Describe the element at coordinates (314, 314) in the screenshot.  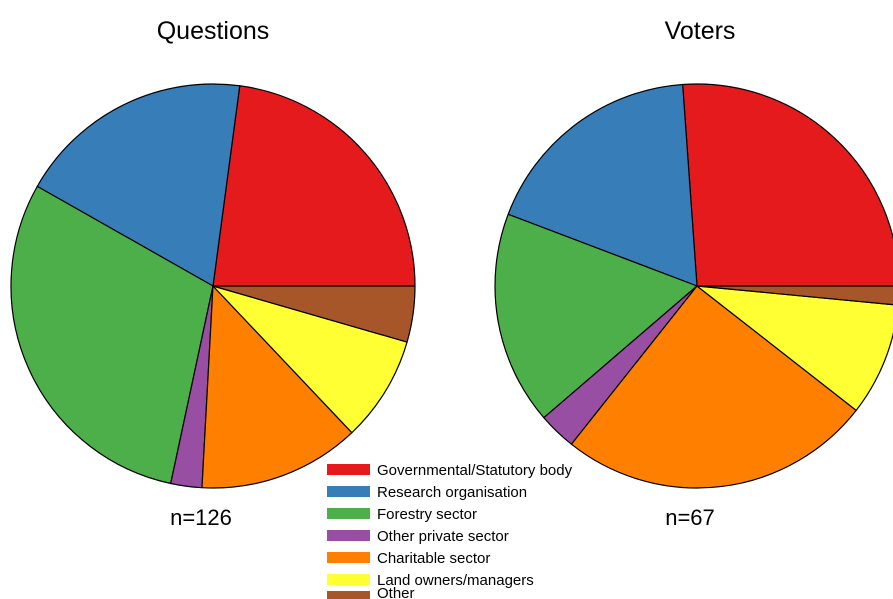
I see `pie-slice-questions-other` at that location.